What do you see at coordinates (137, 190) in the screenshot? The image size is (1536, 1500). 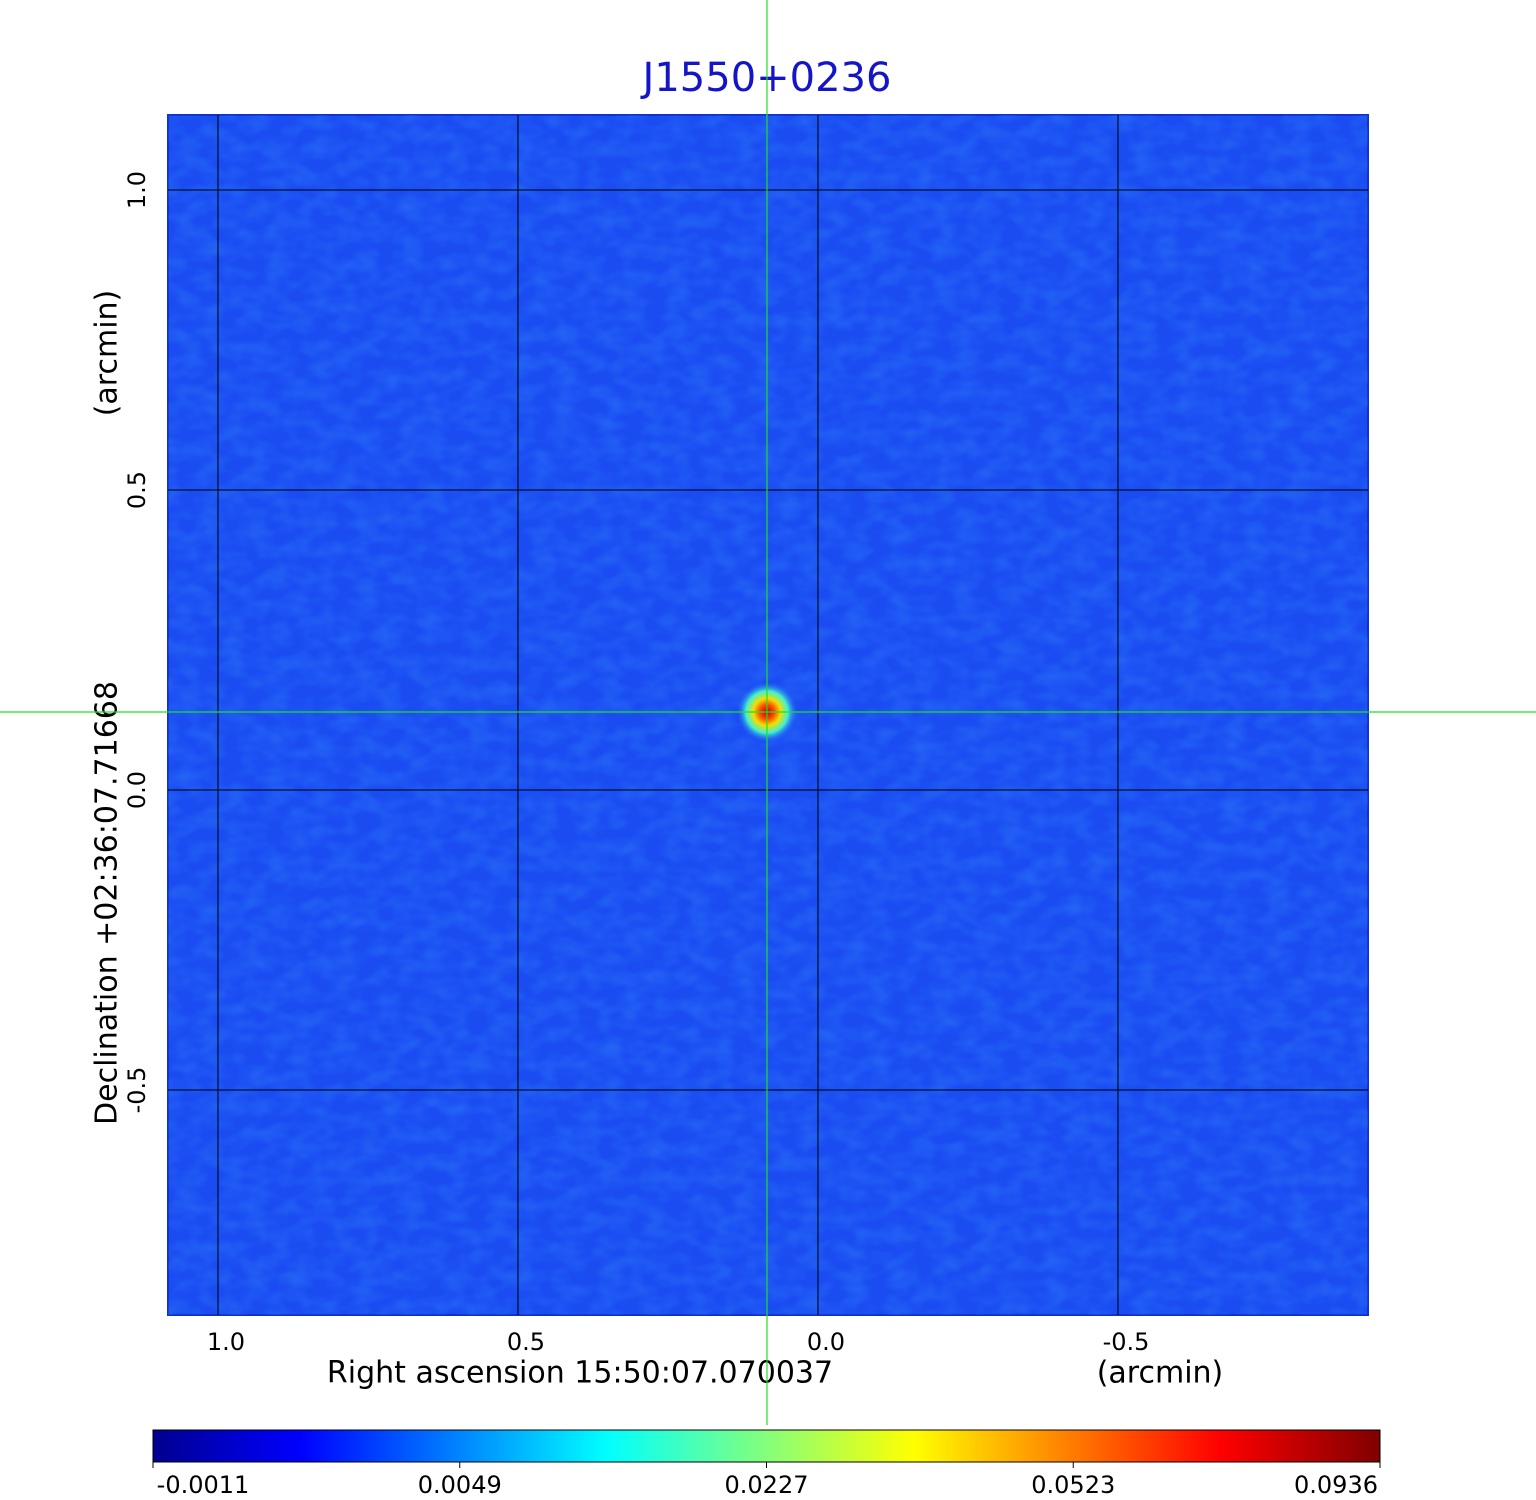 I see `y-tick-label: 1.0` at bounding box center [137, 190].